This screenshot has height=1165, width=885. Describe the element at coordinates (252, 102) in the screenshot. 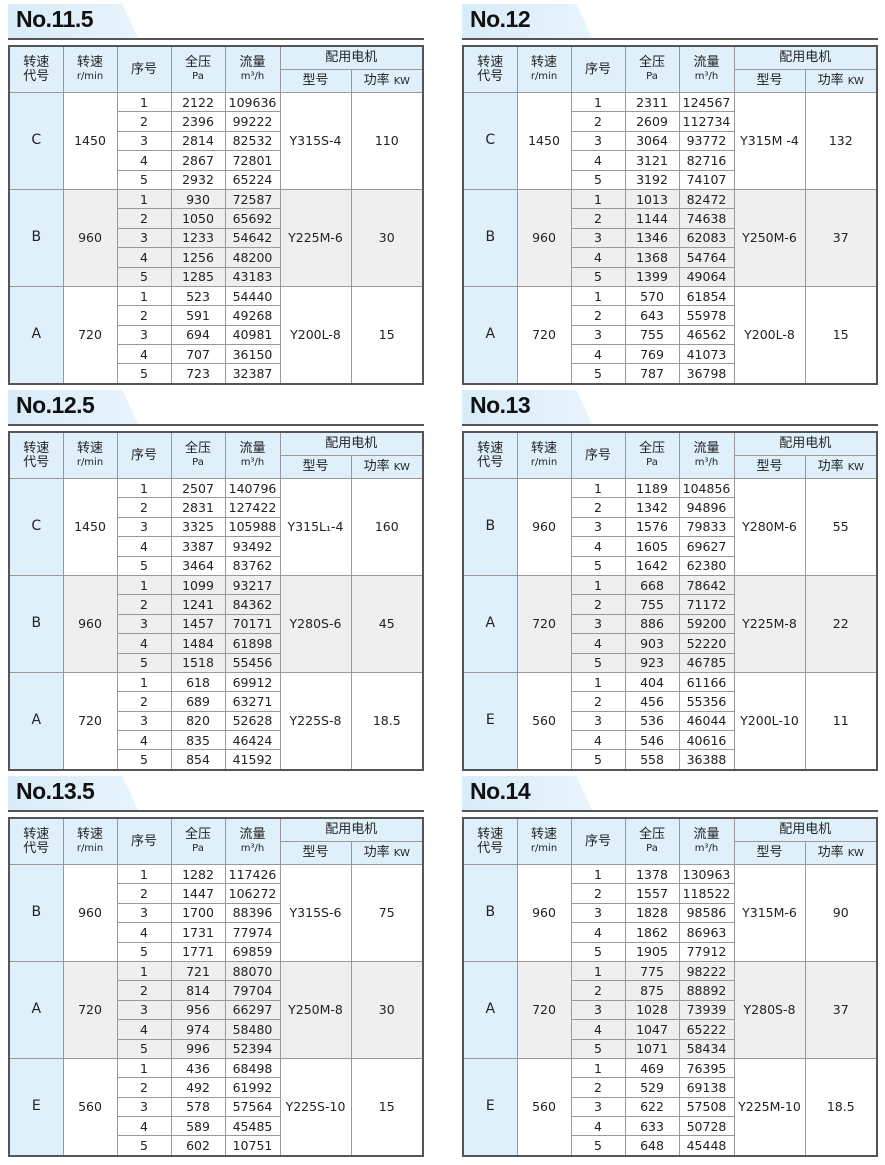

I see `flow-cell: 109636` at that location.